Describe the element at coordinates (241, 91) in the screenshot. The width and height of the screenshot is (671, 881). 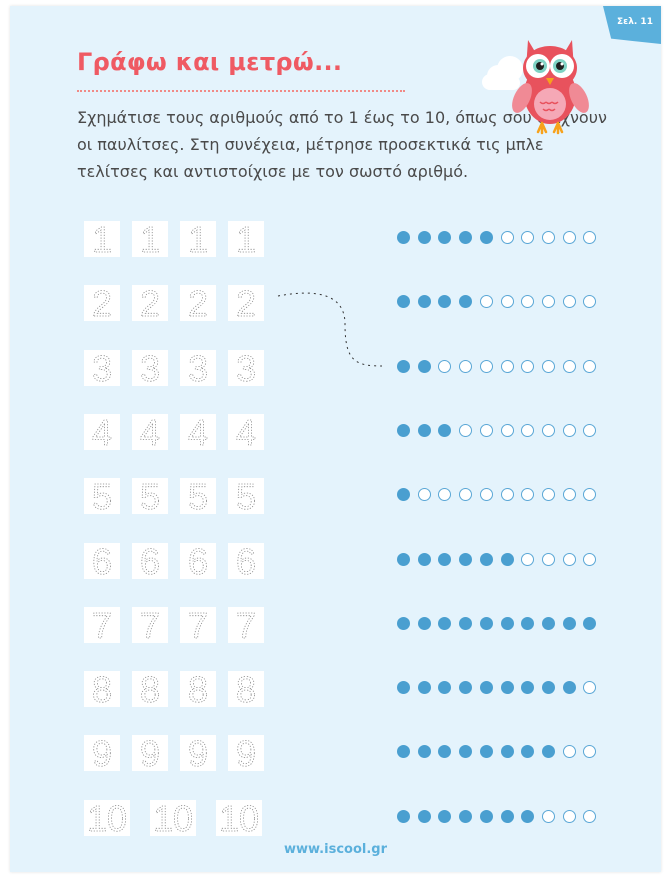
I see `title-dotted-underline` at that location.